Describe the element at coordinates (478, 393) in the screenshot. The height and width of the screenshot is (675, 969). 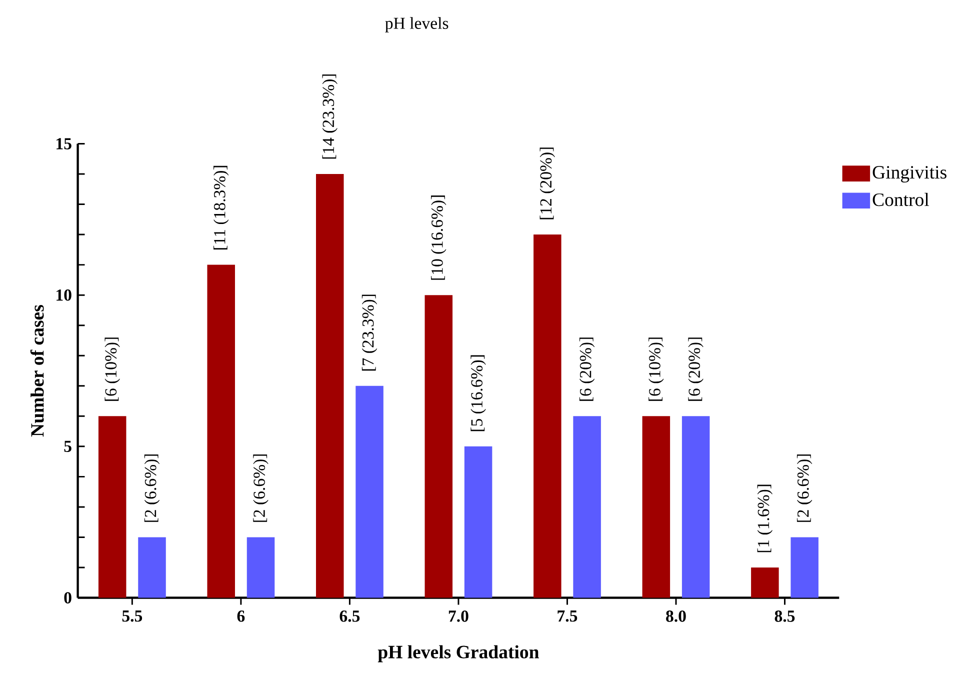
I see `data-label: [5 (16.6%)]` at that location.